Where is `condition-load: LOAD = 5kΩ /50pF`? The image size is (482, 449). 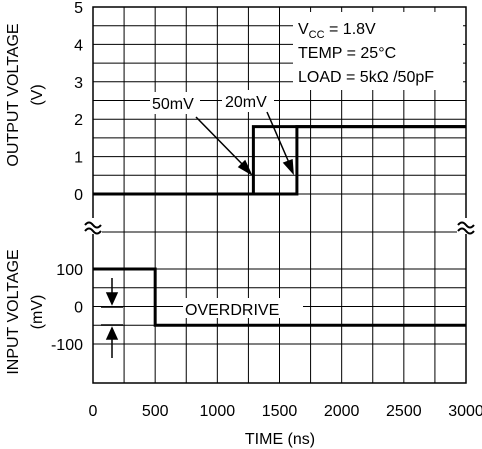
condition-load: LOAD = 5kΩ /50pF is located at coordinates (366, 77).